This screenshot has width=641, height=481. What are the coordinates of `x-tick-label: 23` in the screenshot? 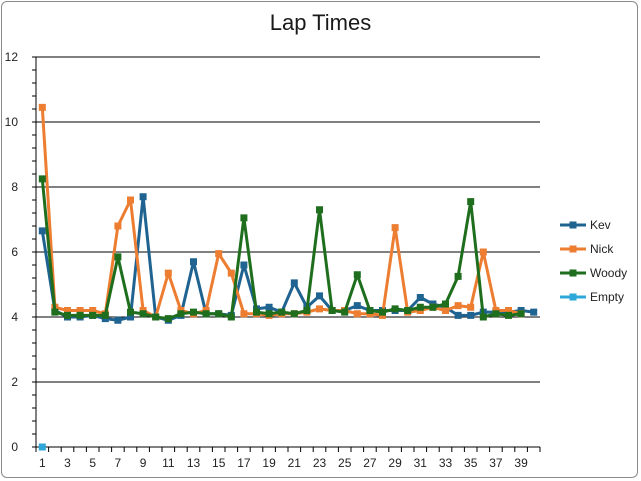 It's located at (320, 463).